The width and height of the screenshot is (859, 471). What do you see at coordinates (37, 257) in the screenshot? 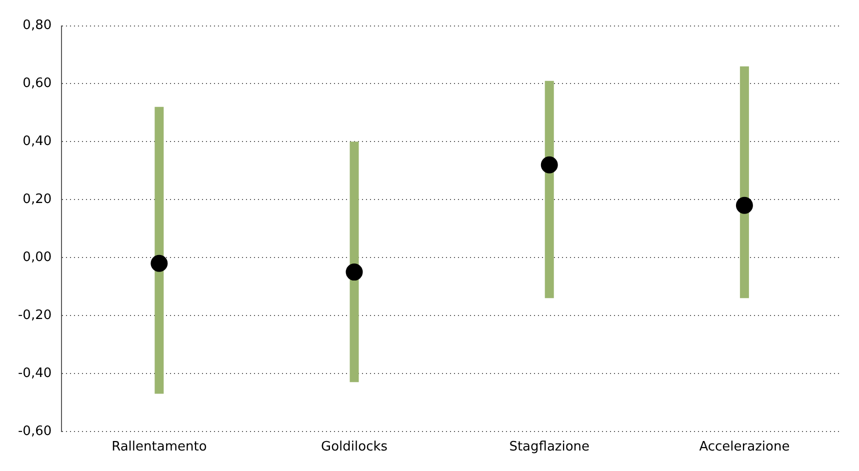
I see `y-tick-label: 0,00` at bounding box center [37, 257].